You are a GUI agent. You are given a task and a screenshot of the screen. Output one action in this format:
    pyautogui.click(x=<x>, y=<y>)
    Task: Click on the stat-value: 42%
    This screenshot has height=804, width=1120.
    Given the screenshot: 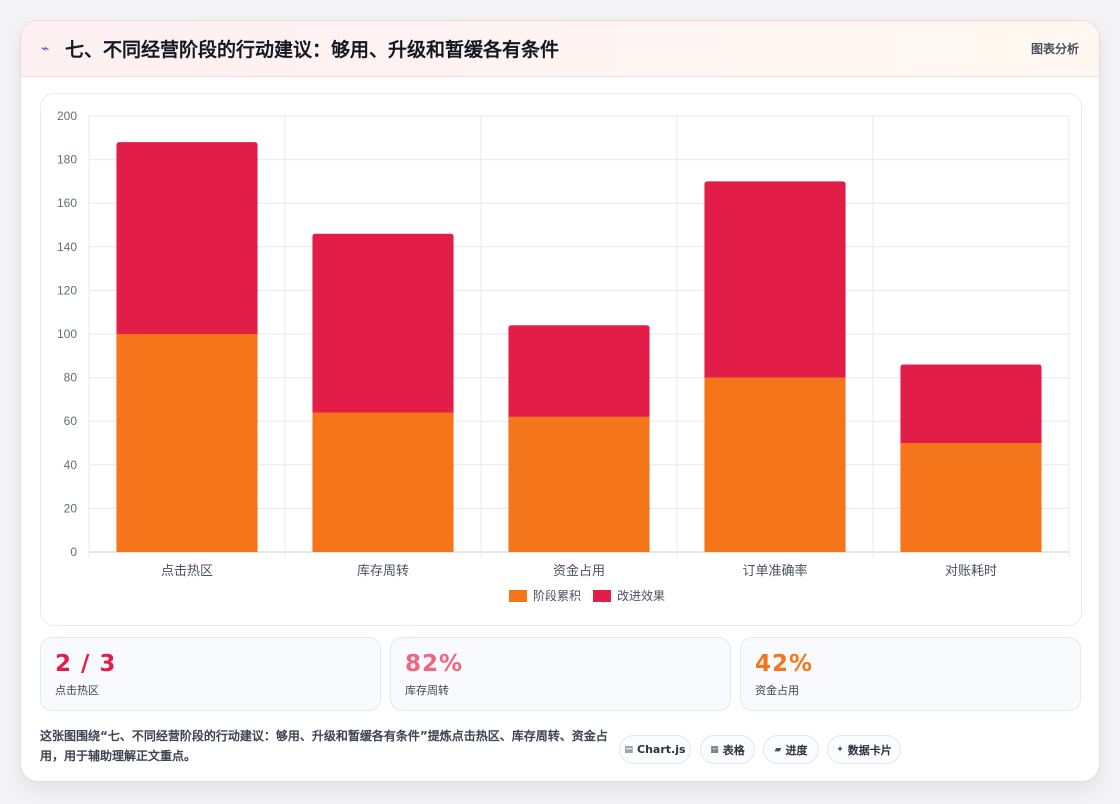 What is the action you would take?
    pyautogui.click(x=784, y=664)
    